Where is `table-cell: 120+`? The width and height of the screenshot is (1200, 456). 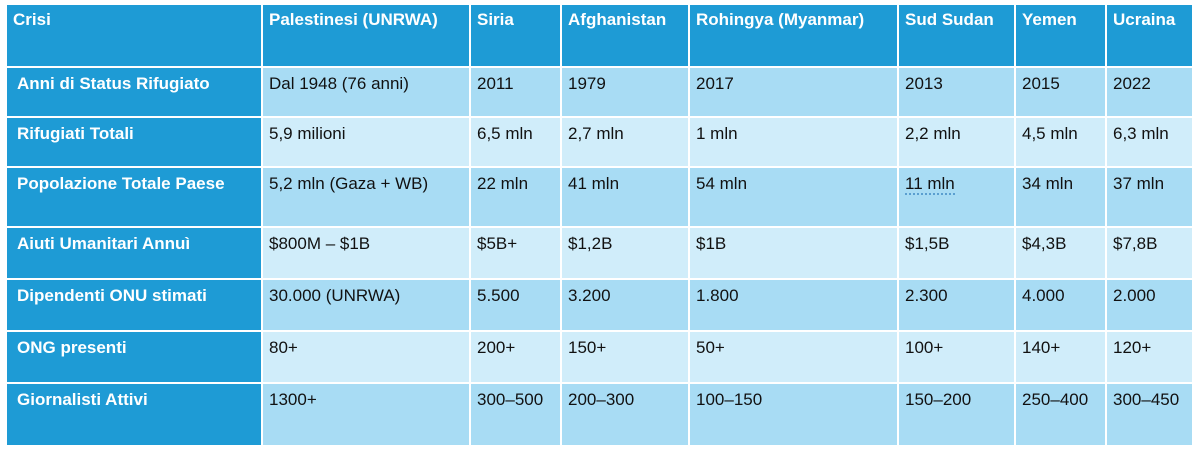
table-cell: 120+ is located at coordinates (1149, 357).